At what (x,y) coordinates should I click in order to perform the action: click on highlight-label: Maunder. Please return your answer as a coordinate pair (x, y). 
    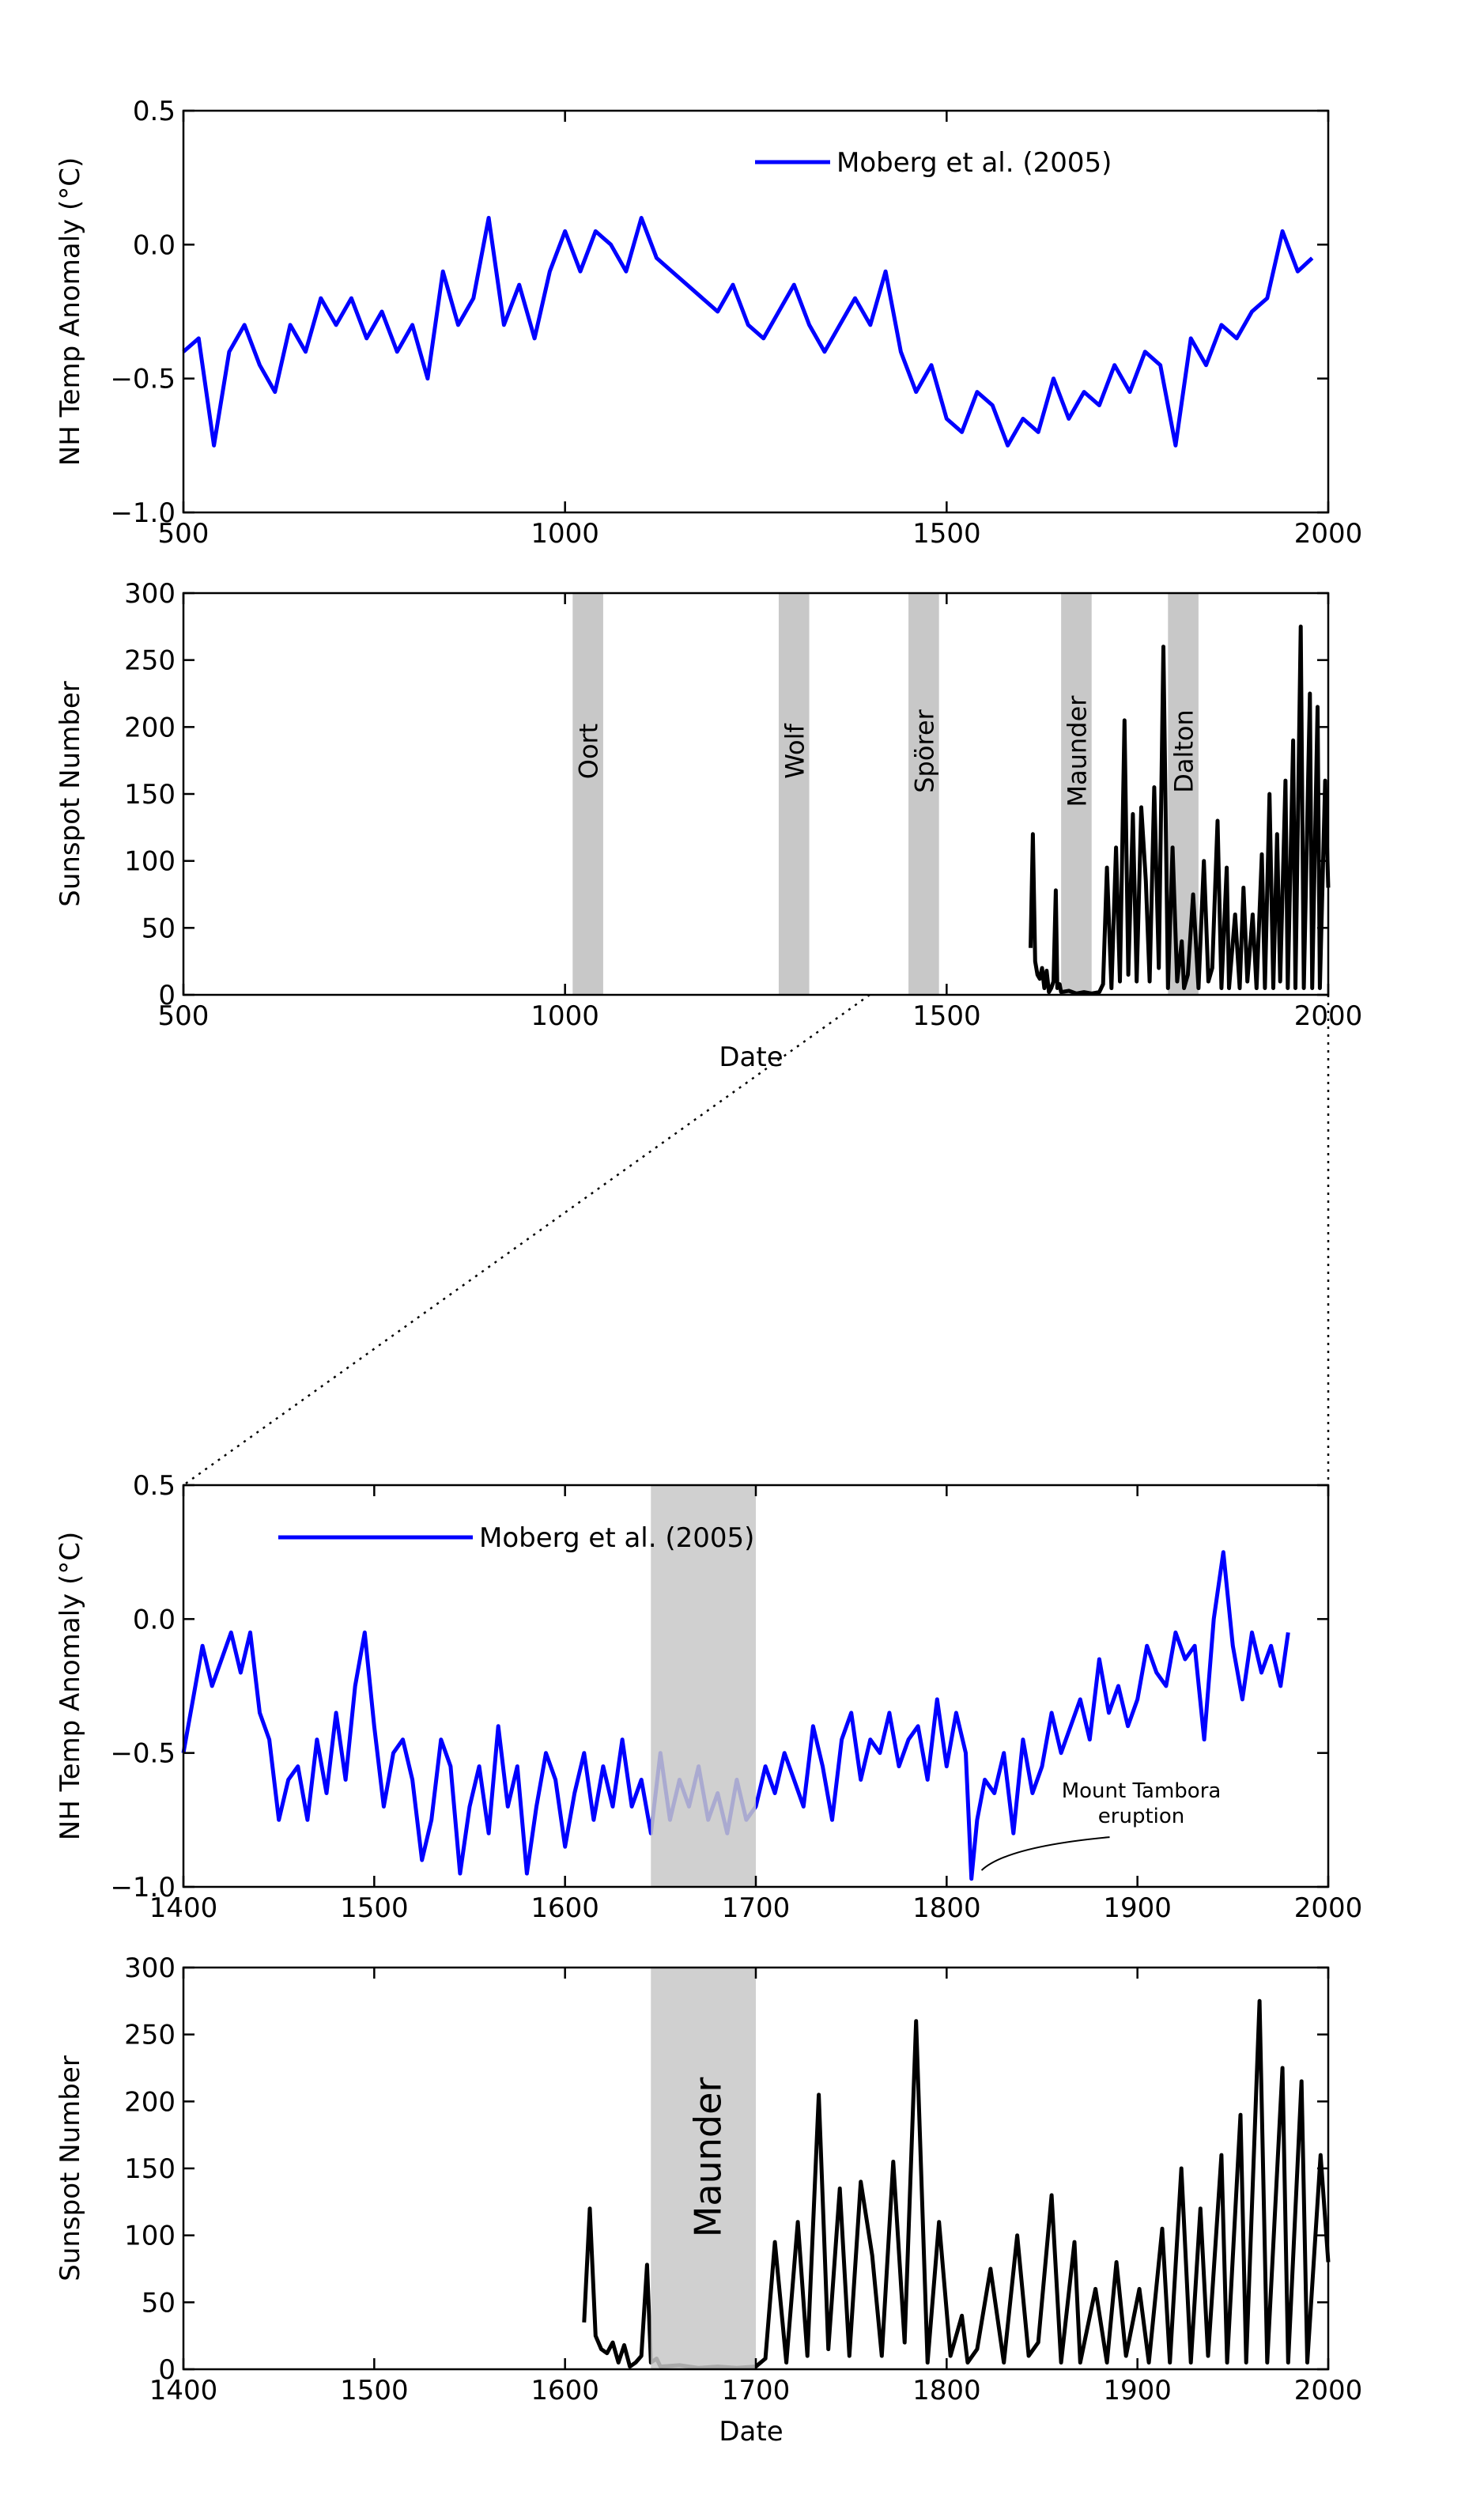
    Looking at the image, I should click on (708, 2157).